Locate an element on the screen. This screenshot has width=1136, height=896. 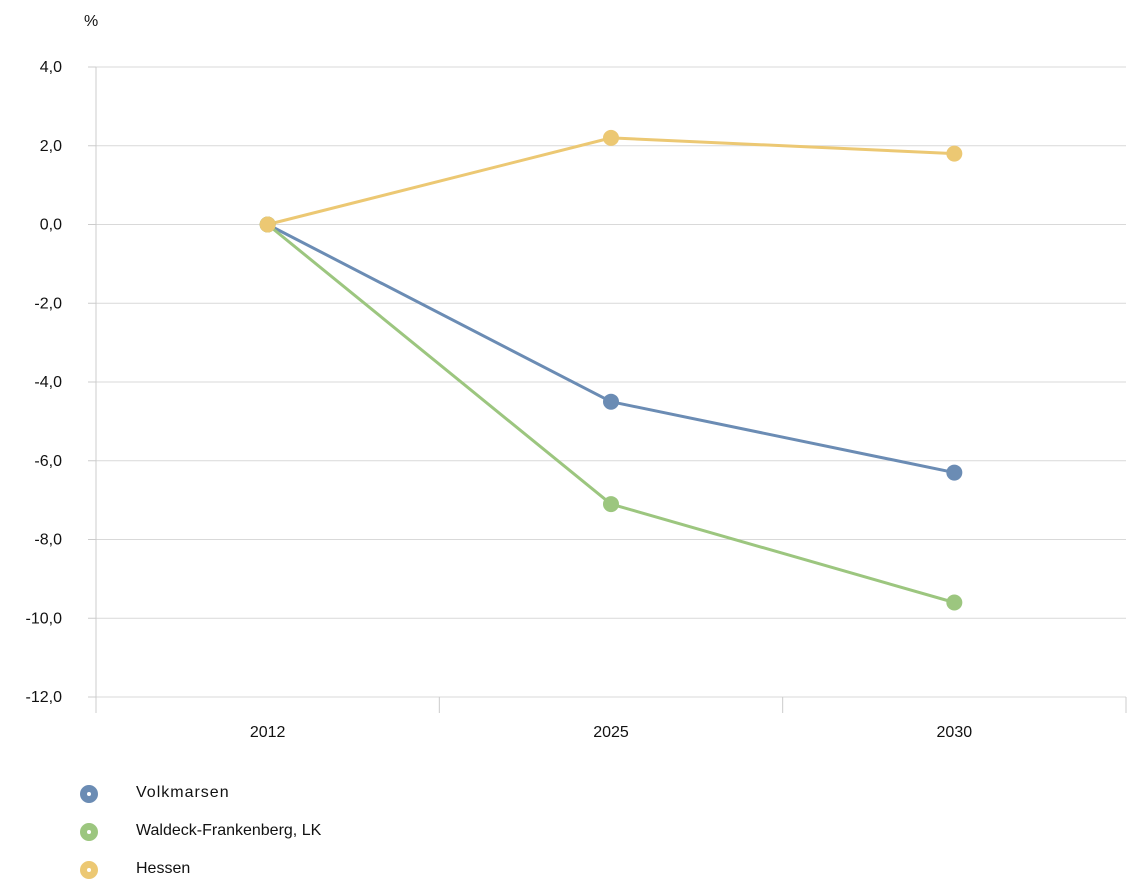
y-axis-label: % is located at coordinates (91, 21).